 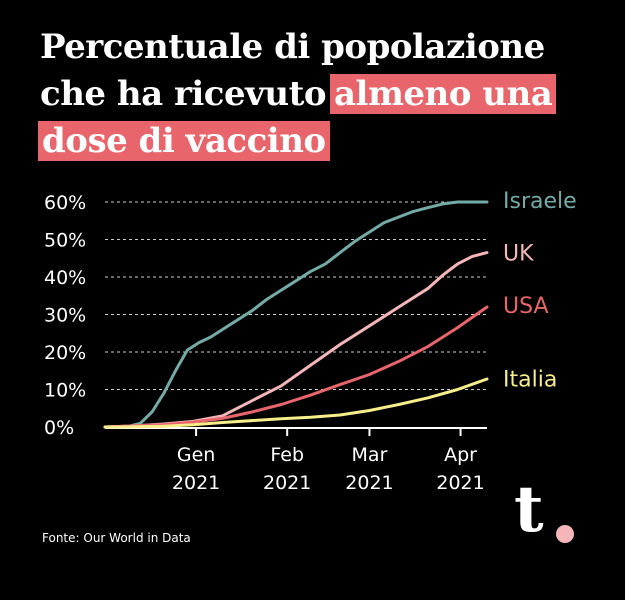 What do you see at coordinates (116, 538) in the screenshot?
I see `source-note: Fonte: Our World in Data` at bounding box center [116, 538].